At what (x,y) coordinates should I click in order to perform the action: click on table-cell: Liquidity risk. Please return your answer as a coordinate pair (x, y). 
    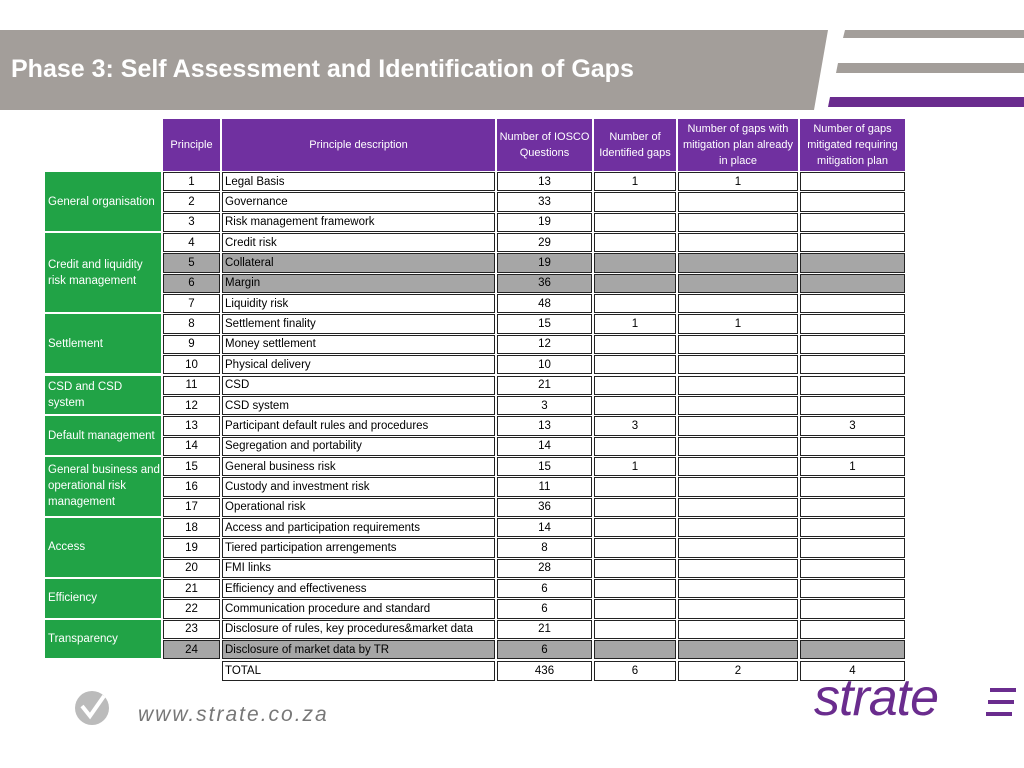
    Looking at the image, I should click on (358, 304).